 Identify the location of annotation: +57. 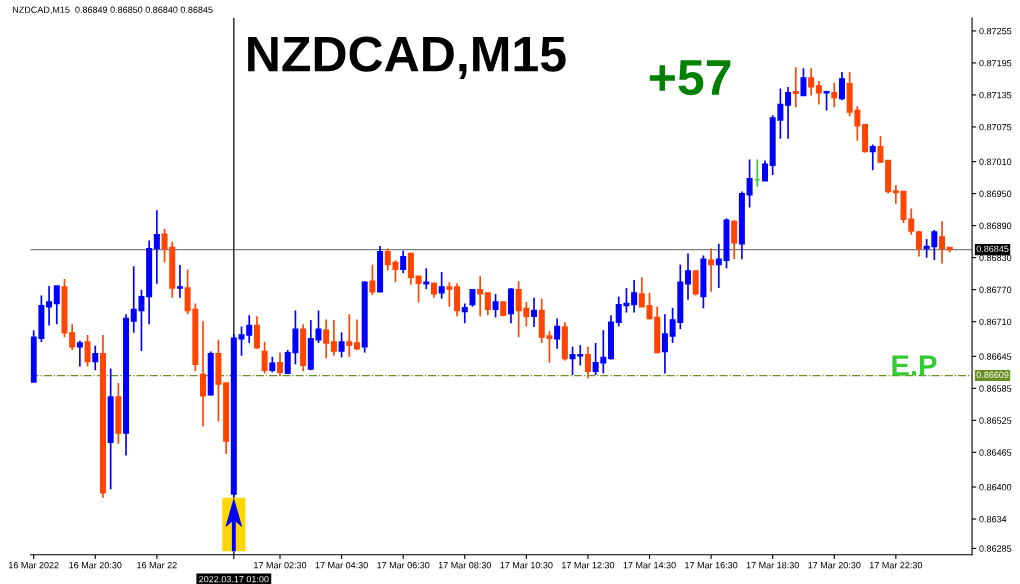
(690, 78).